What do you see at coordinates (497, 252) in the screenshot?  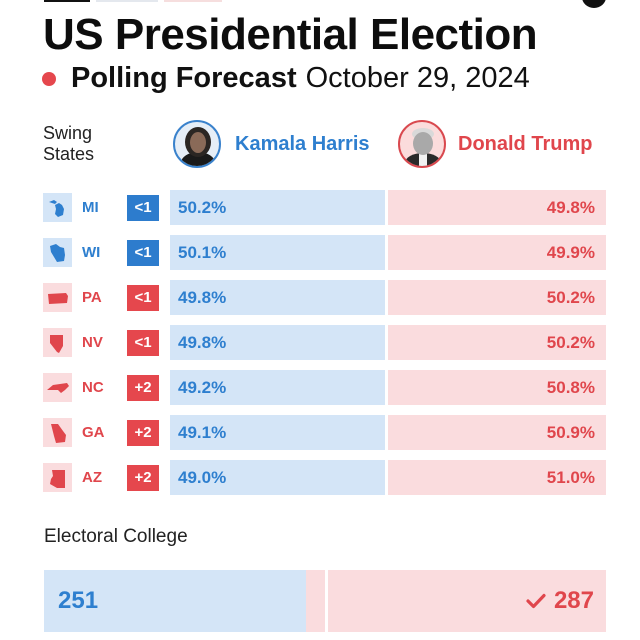 I see `trump-bar: 49.9%` at bounding box center [497, 252].